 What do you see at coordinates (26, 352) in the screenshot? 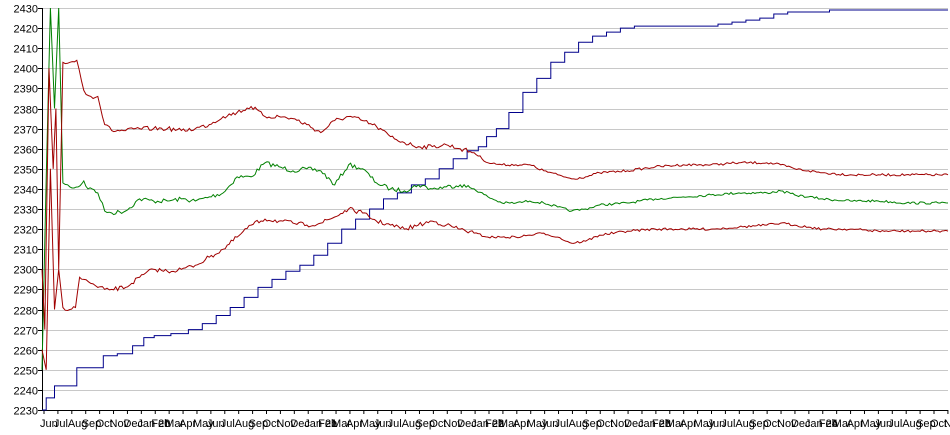
I see `y-tick-label: 2260` at bounding box center [26, 352].